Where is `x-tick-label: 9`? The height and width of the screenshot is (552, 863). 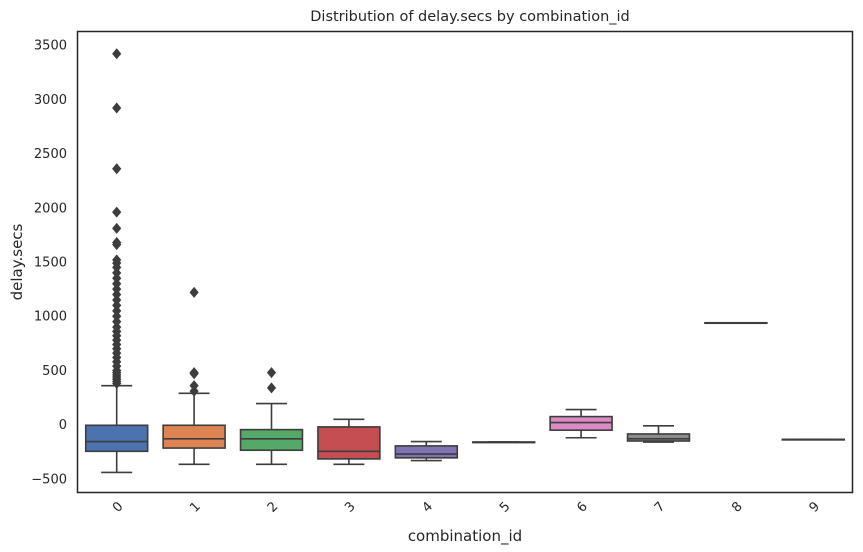
x-tick-label: 9 is located at coordinates (815, 507).